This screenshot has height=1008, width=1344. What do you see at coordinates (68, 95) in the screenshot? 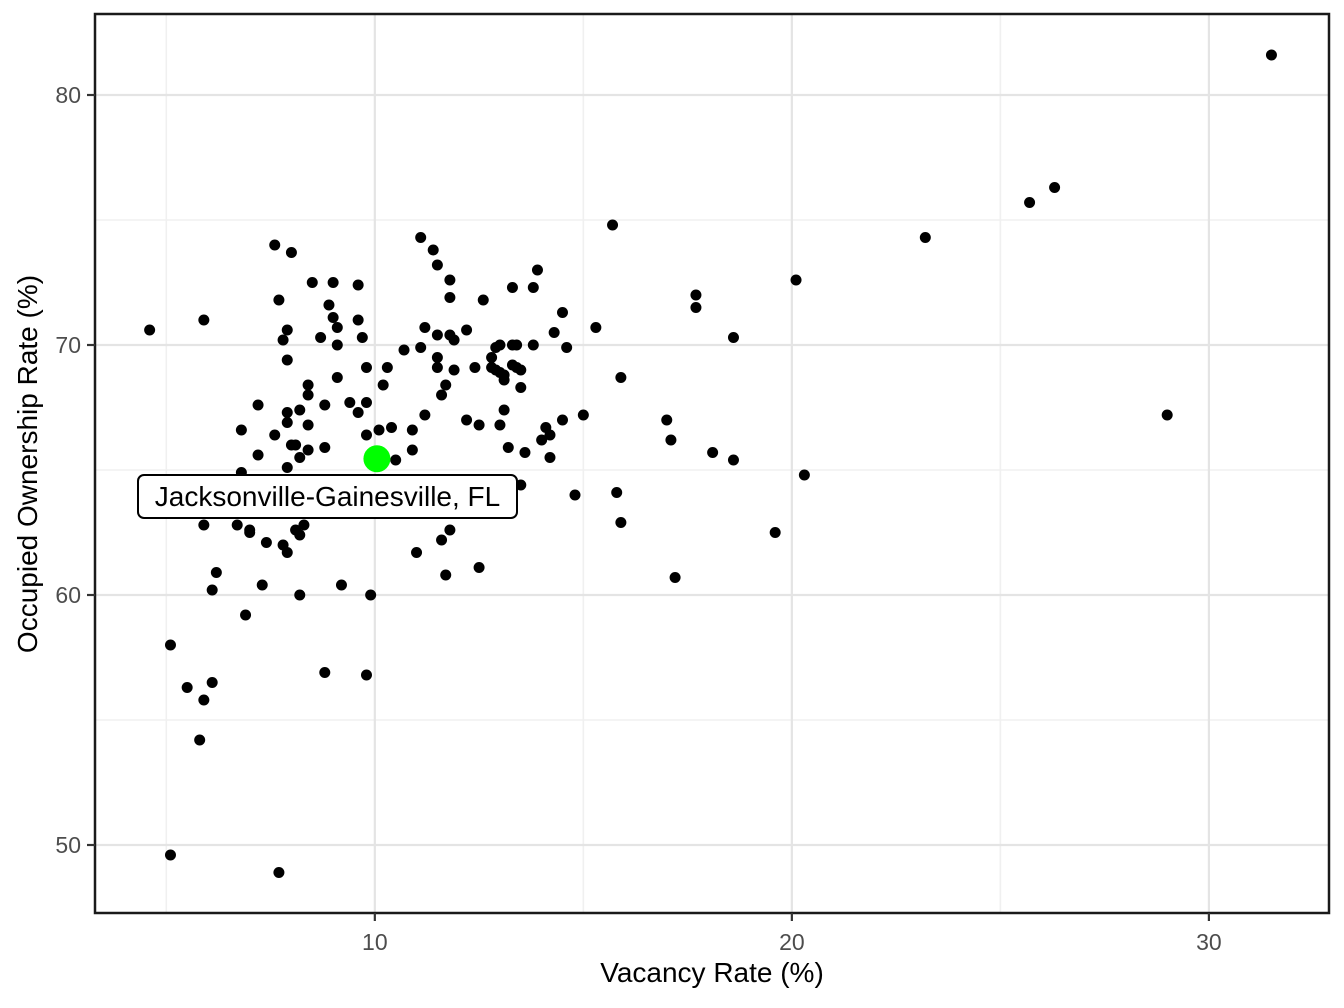
I see `y-tick-label: 80` at bounding box center [68, 95].